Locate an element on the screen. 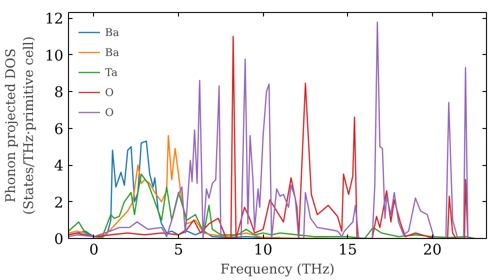  x-tick-label: 20 is located at coordinates (432, 250).